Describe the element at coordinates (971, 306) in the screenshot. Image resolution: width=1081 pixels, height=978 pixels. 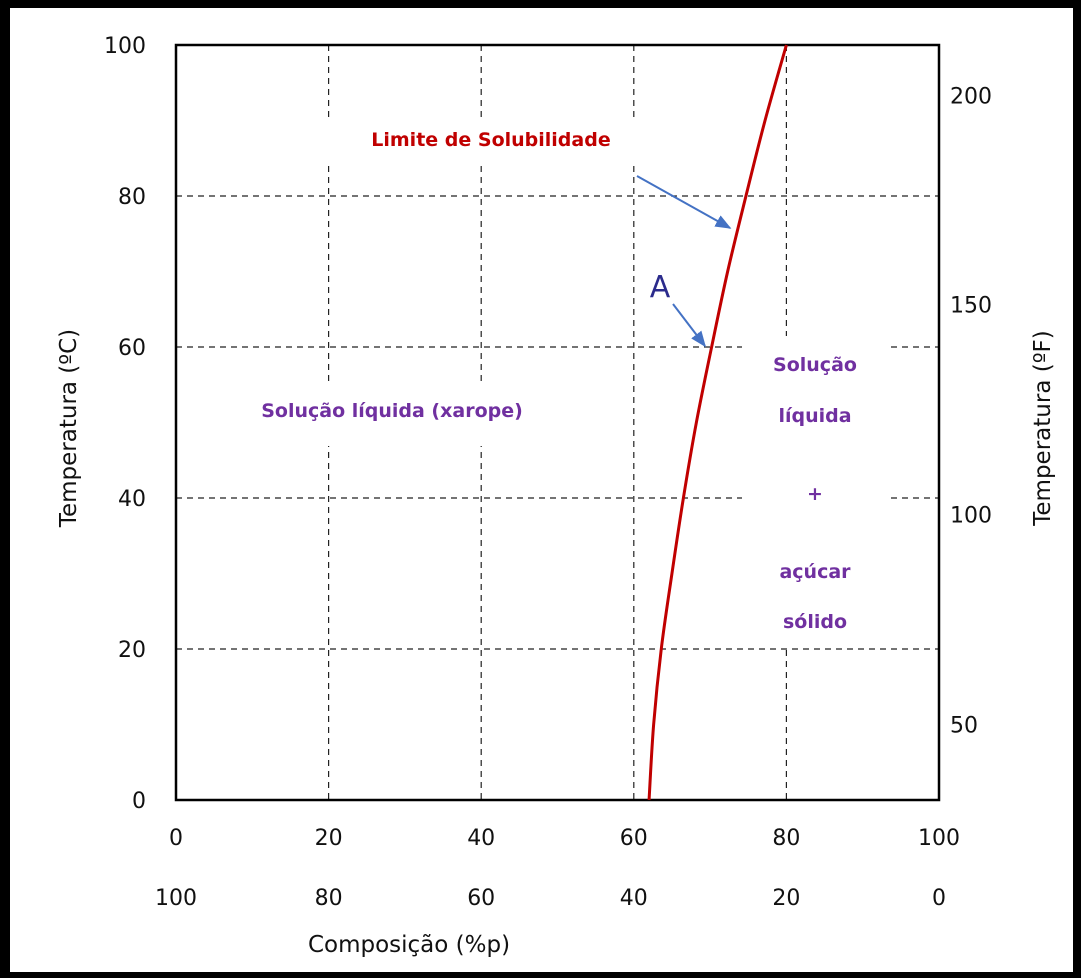
I see `y-tick-right: 150` at that location.